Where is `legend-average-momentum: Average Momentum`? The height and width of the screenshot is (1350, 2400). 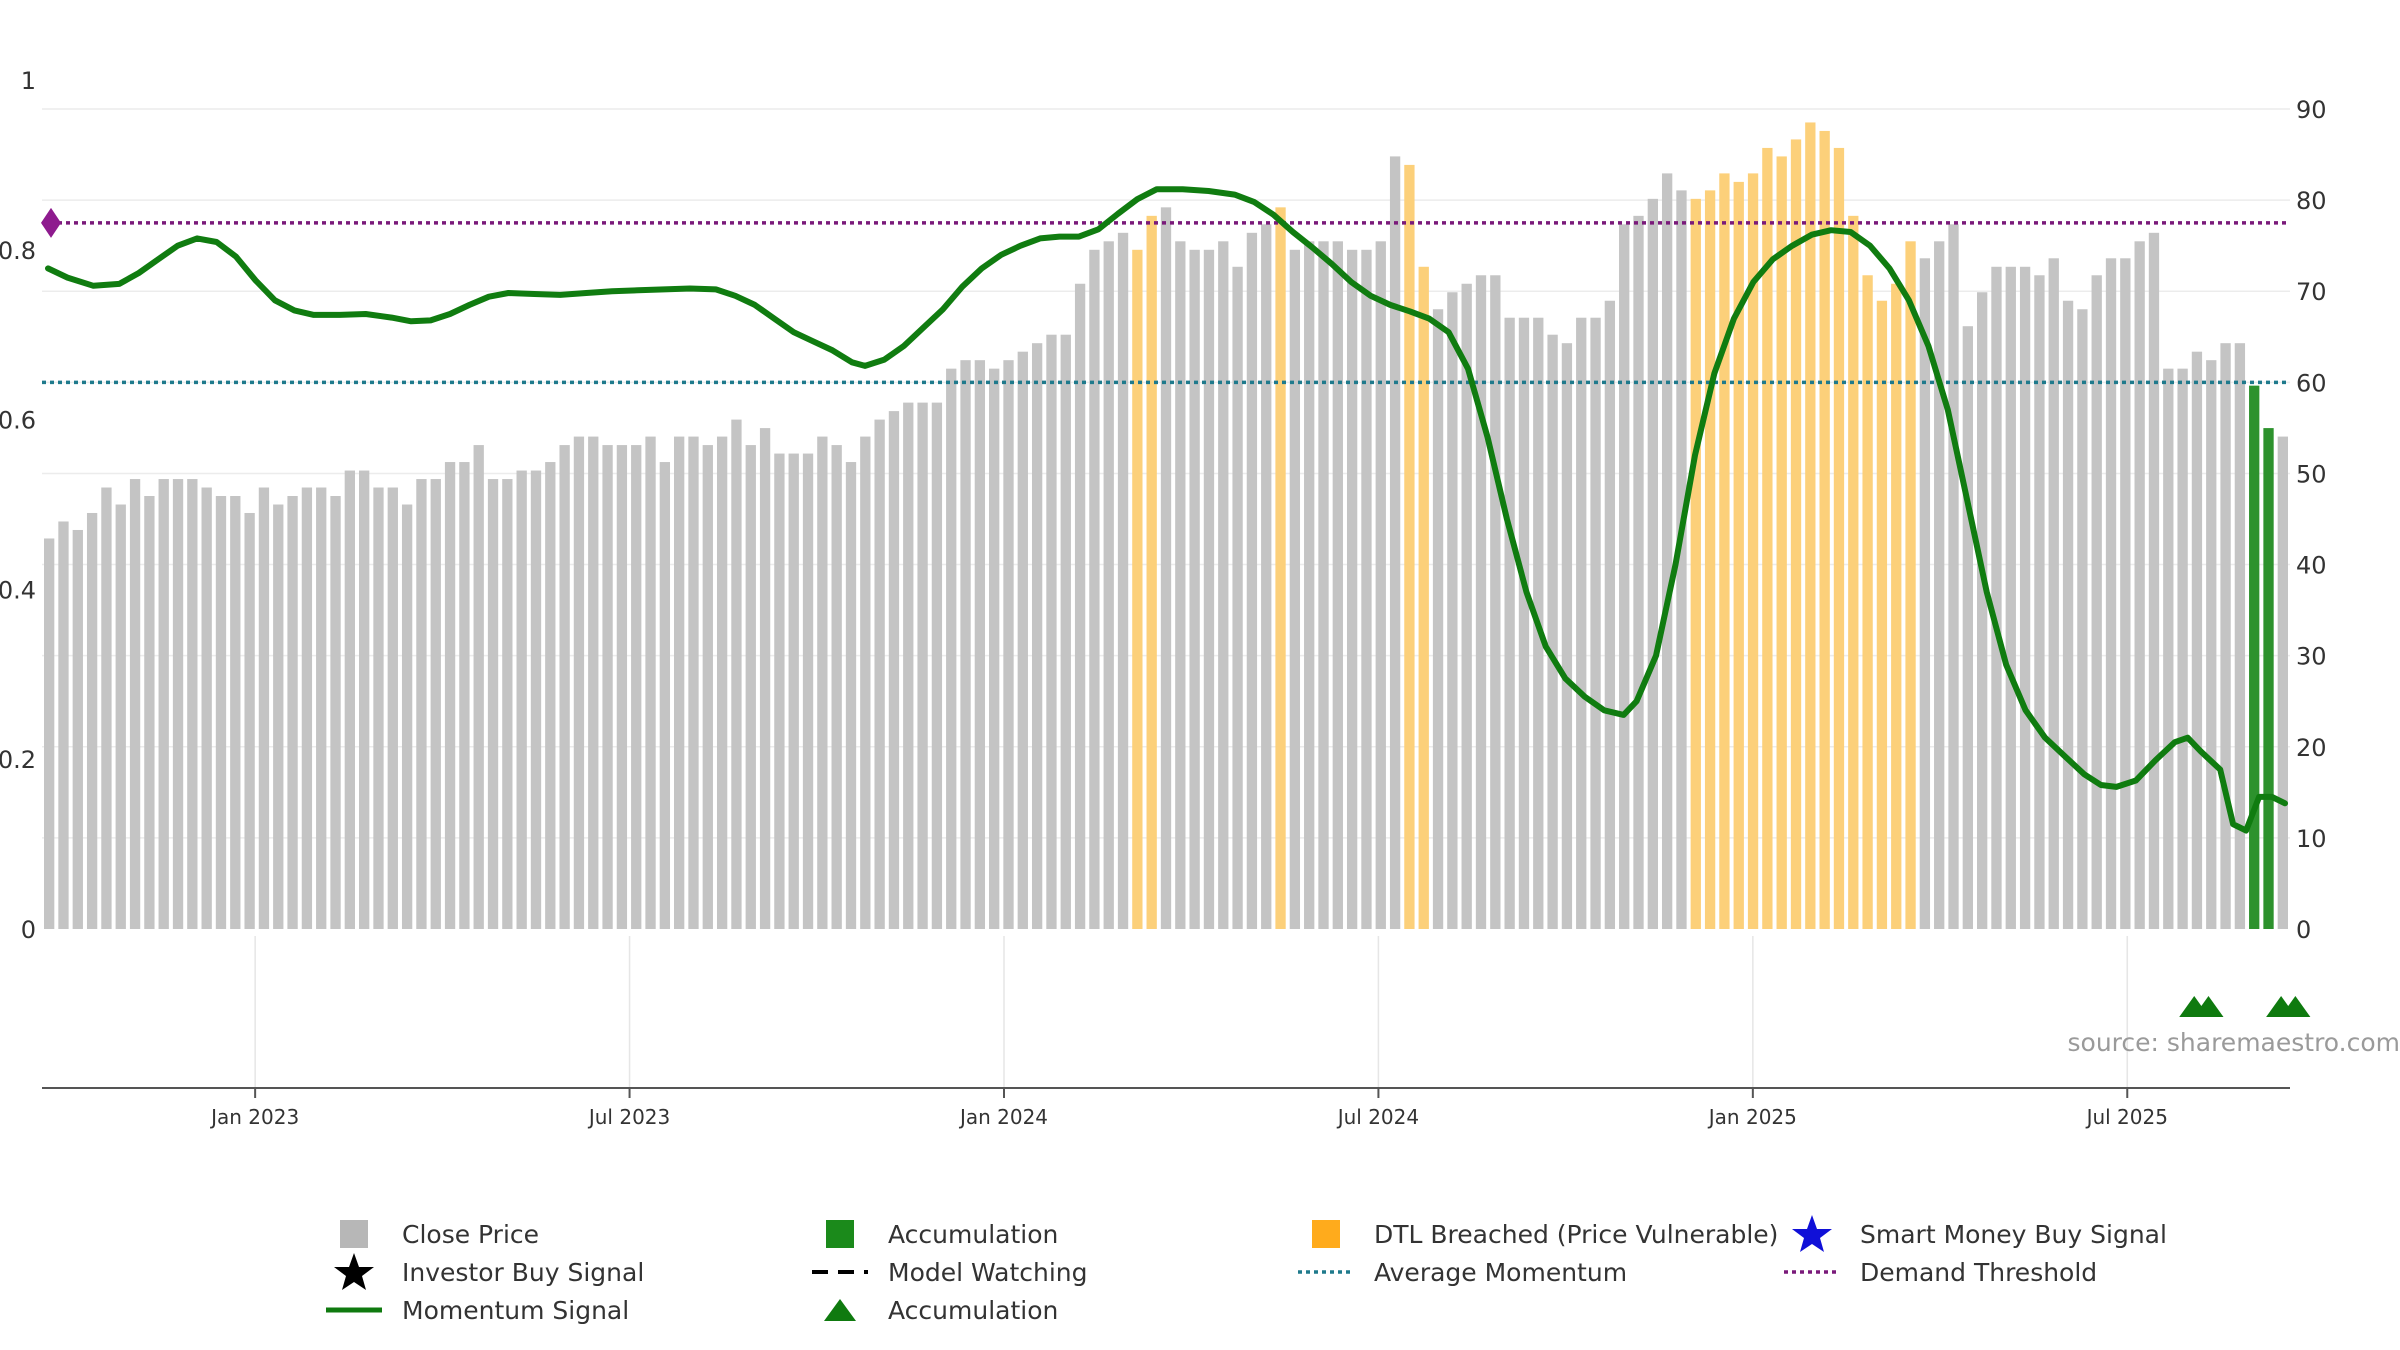 legend-average-momentum: Average Momentum is located at coordinates (1456, 1272).